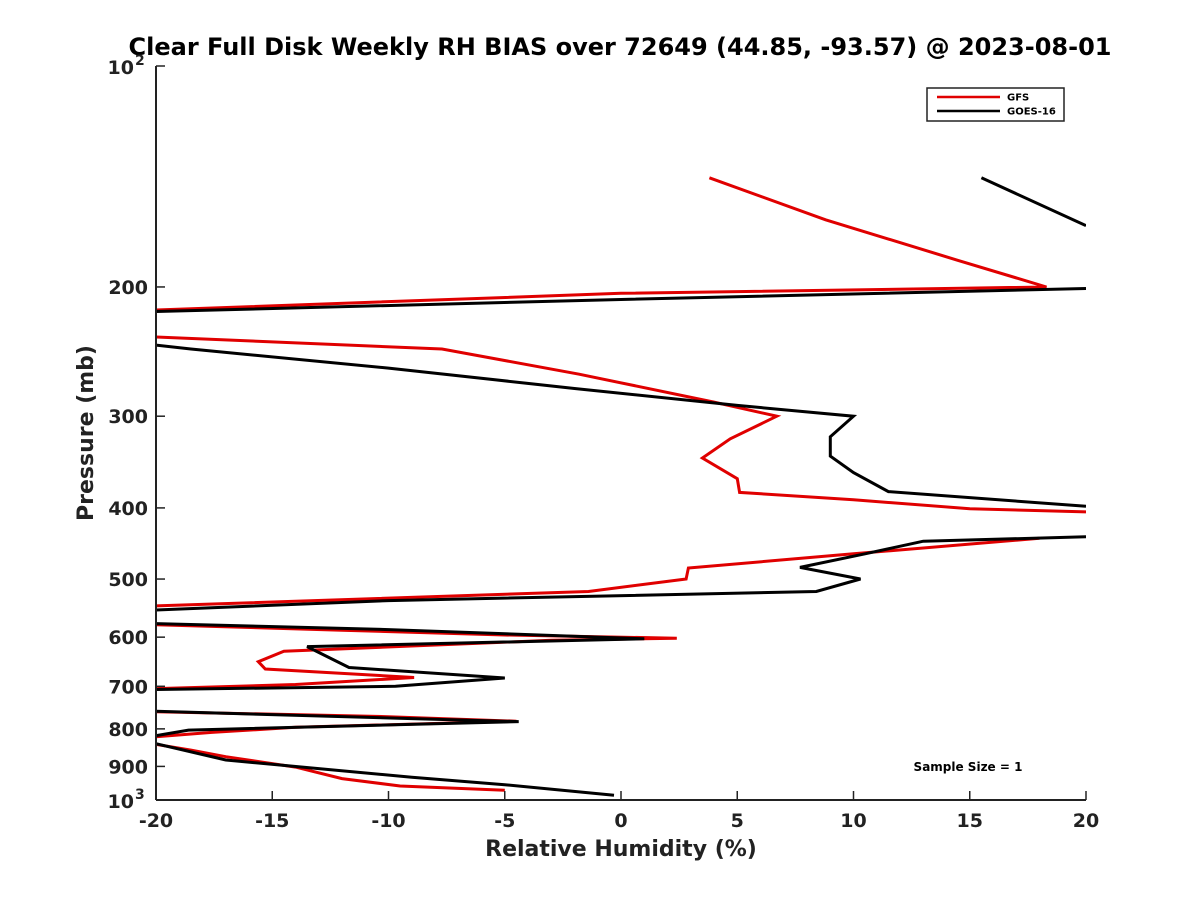 The image size is (1200, 900). What do you see at coordinates (504, 821) in the screenshot?
I see `x-tick-label: -5` at bounding box center [504, 821].